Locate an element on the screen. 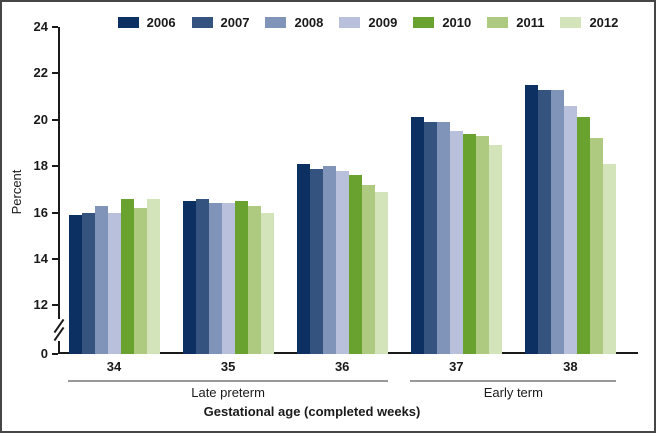 The height and width of the screenshot is (433, 656). legend-item-2011: 2011 is located at coordinates (515, 22).